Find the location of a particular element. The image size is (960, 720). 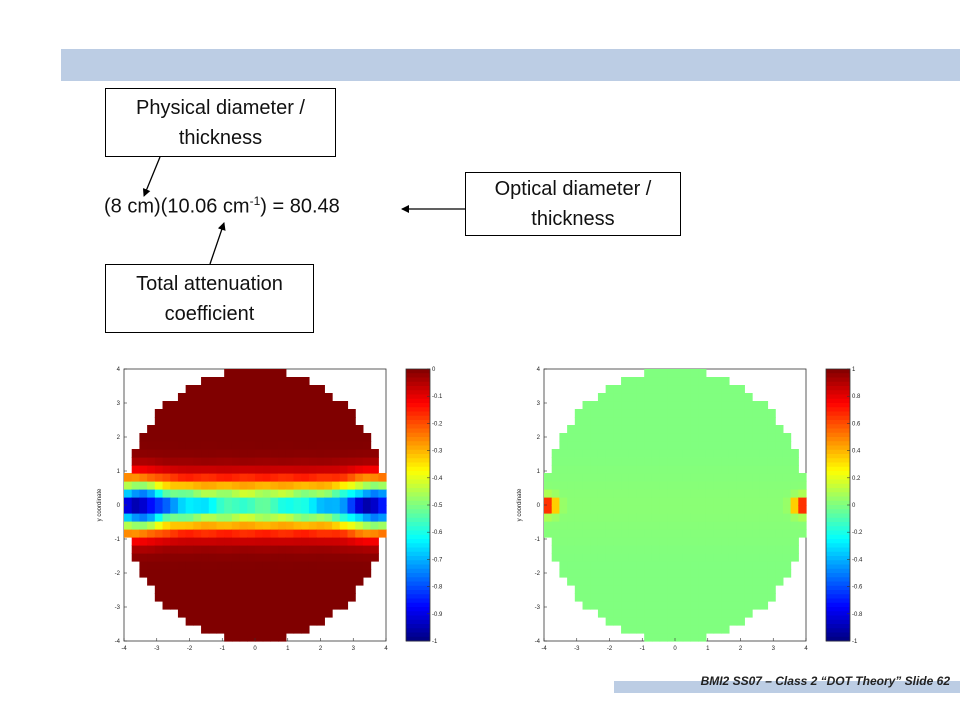

callout-total-attenuation: Total attenuation coefficient is located at coordinates (209, 298).